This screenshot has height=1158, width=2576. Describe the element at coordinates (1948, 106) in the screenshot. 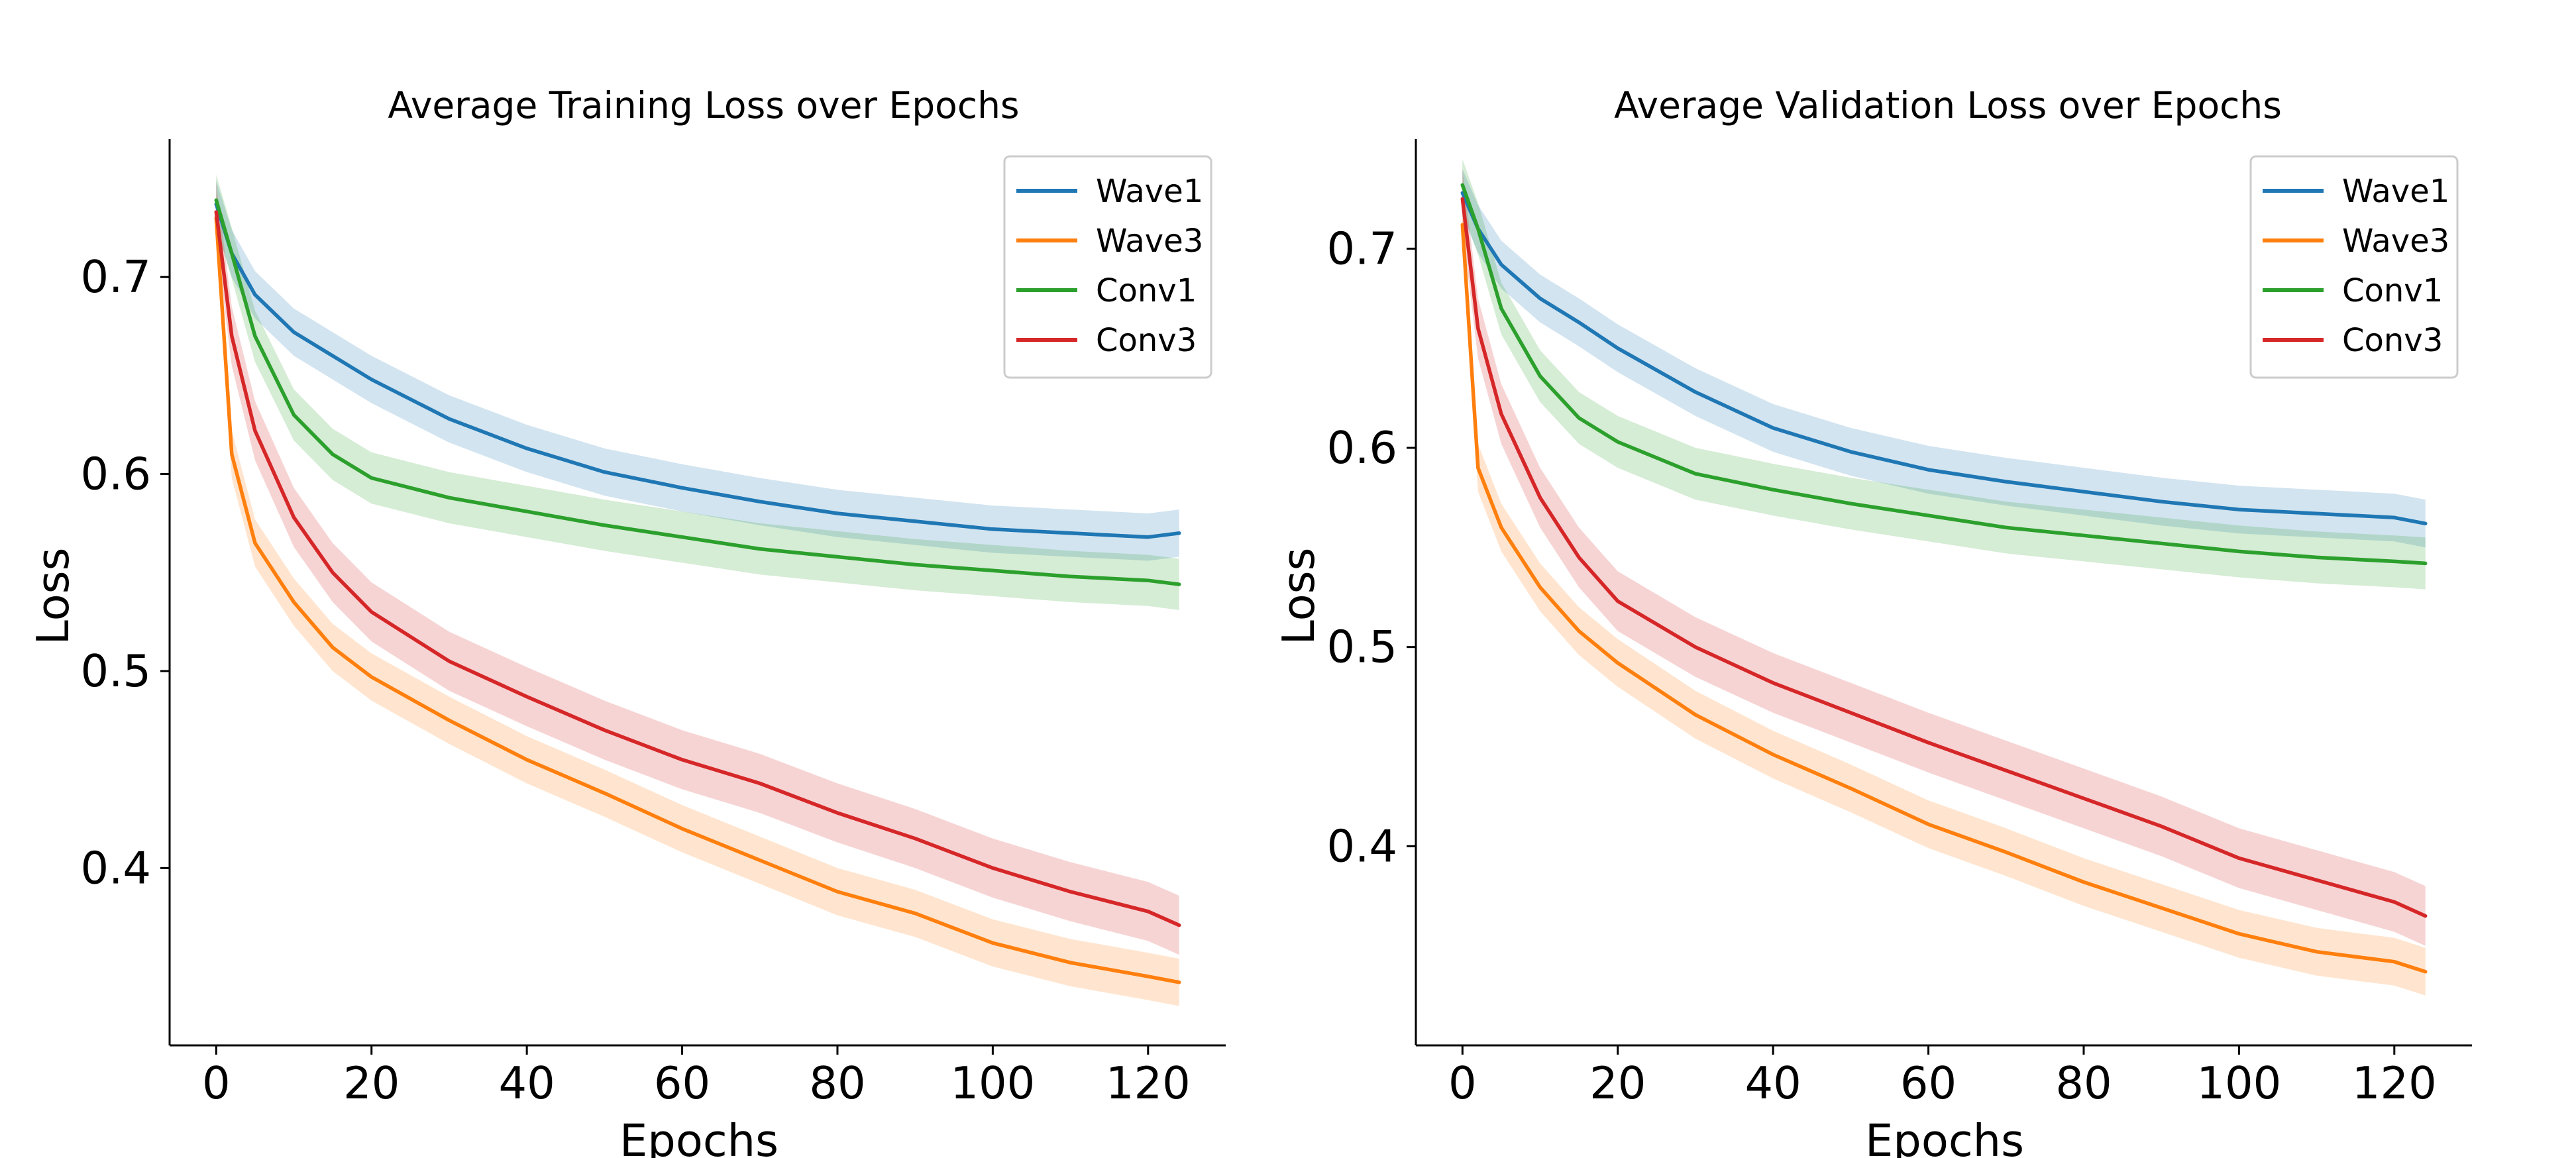

I see `chart-title: Average Validation Loss over Epochs` at that location.